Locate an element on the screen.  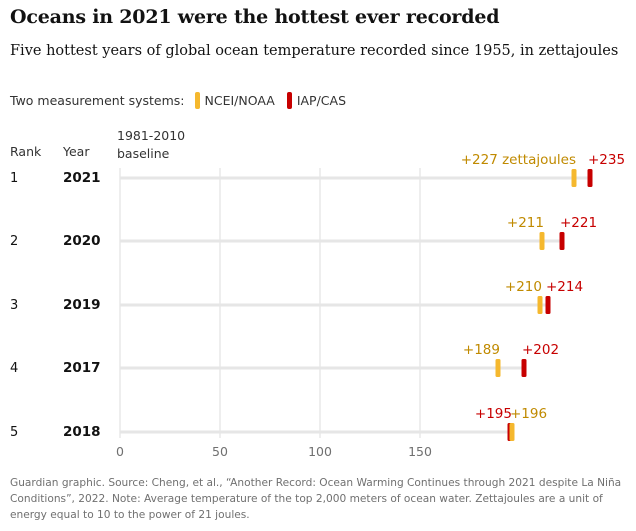
row-2018: 5 2018 +196+195 is located at coordinates (278, 423).